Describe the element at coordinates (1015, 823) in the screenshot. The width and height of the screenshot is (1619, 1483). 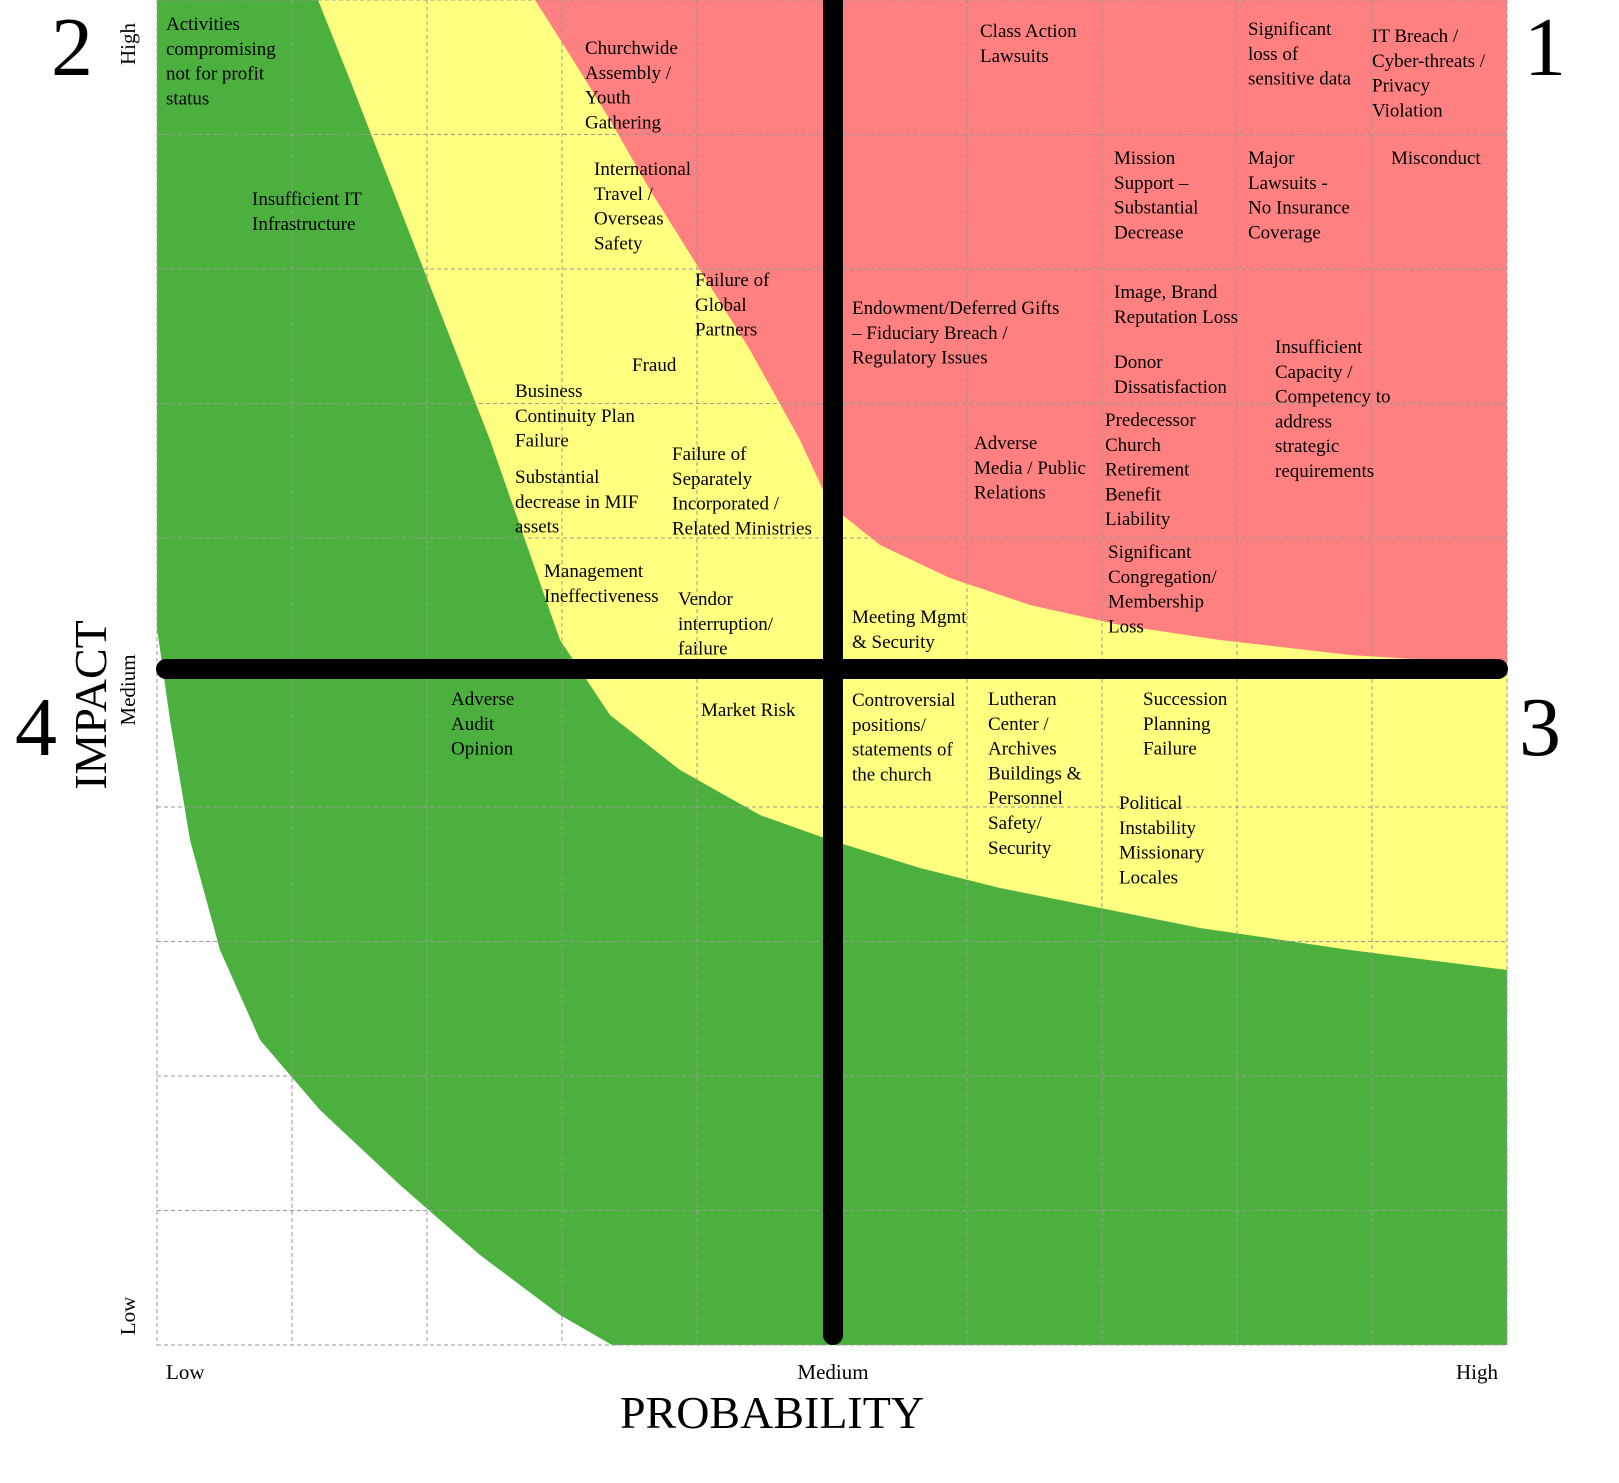
I see `risk-label-line: Safety/` at that location.